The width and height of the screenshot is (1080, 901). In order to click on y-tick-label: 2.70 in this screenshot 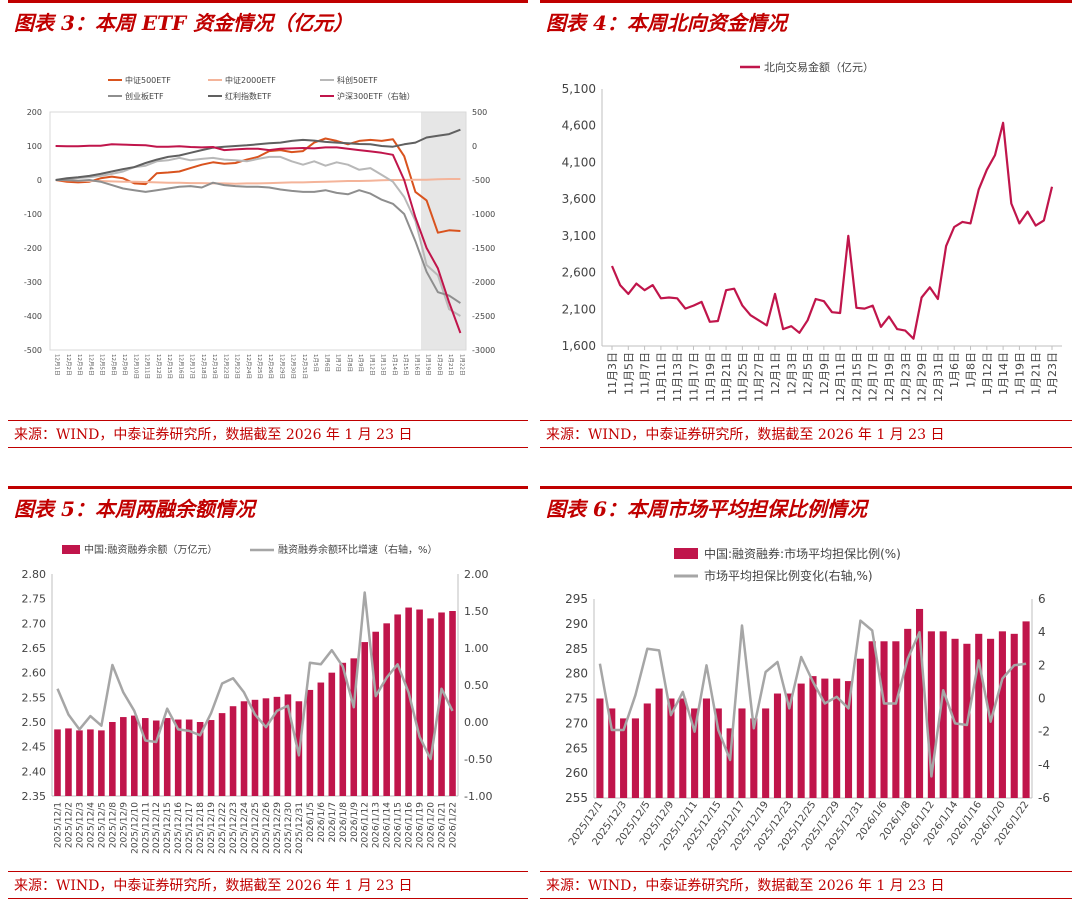, I will do `click(34, 623)`.